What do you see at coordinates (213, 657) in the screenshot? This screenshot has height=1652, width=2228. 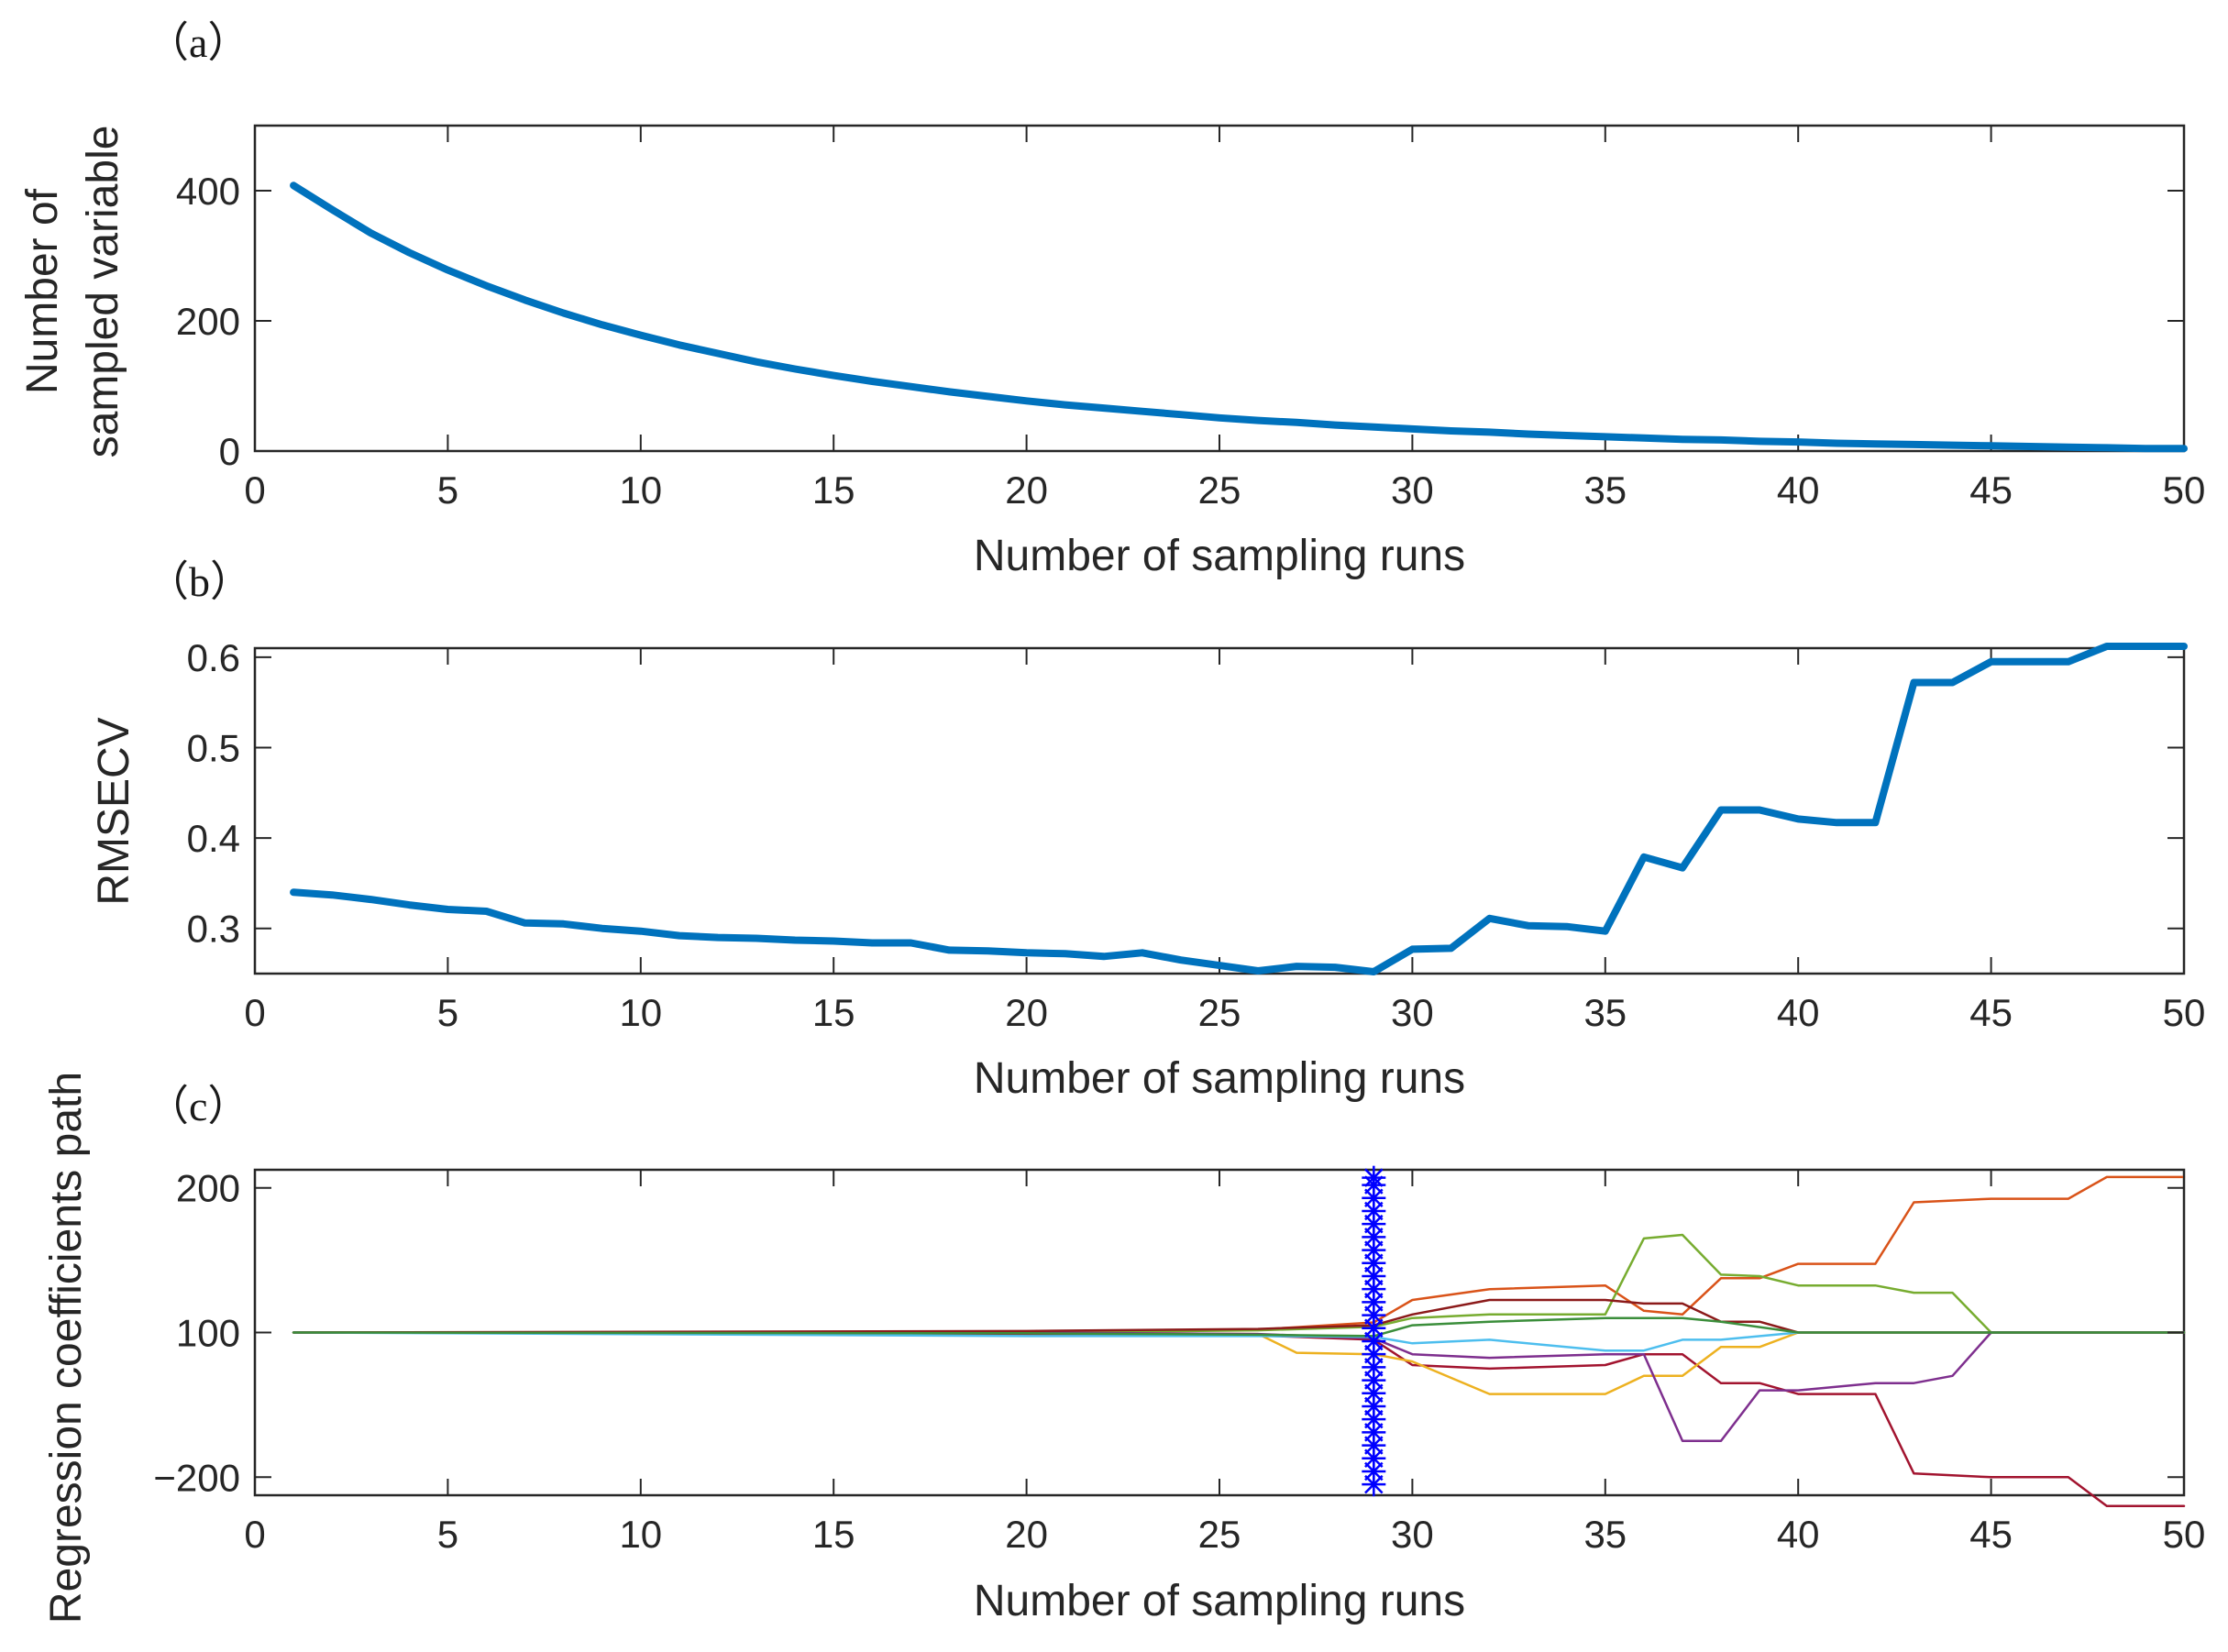 I see `y-tick-label: 0.6` at bounding box center [213, 657].